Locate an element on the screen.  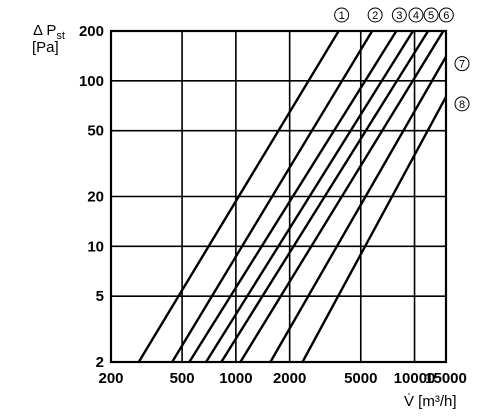
y-tick-label: 10 is located at coordinates (95, 246).